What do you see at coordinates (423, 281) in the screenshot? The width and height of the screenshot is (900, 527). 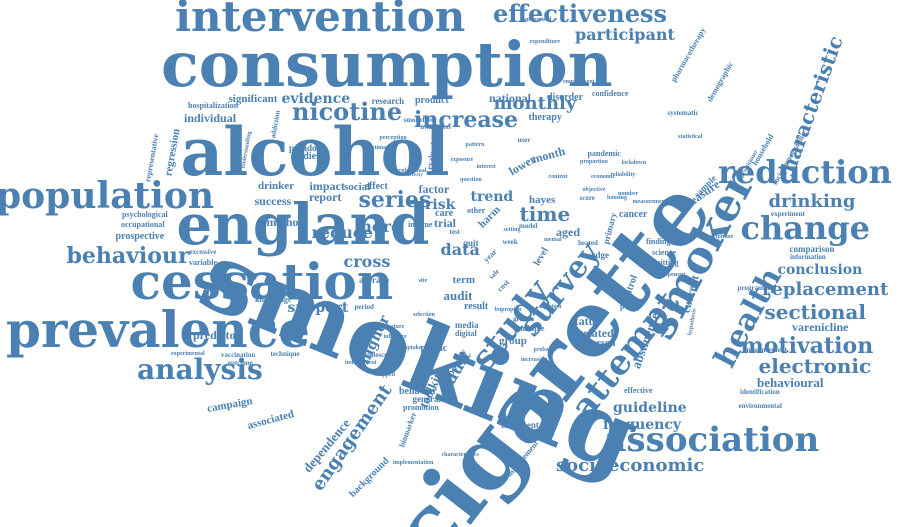 I see `cloud-word-site: site` at bounding box center [423, 281].